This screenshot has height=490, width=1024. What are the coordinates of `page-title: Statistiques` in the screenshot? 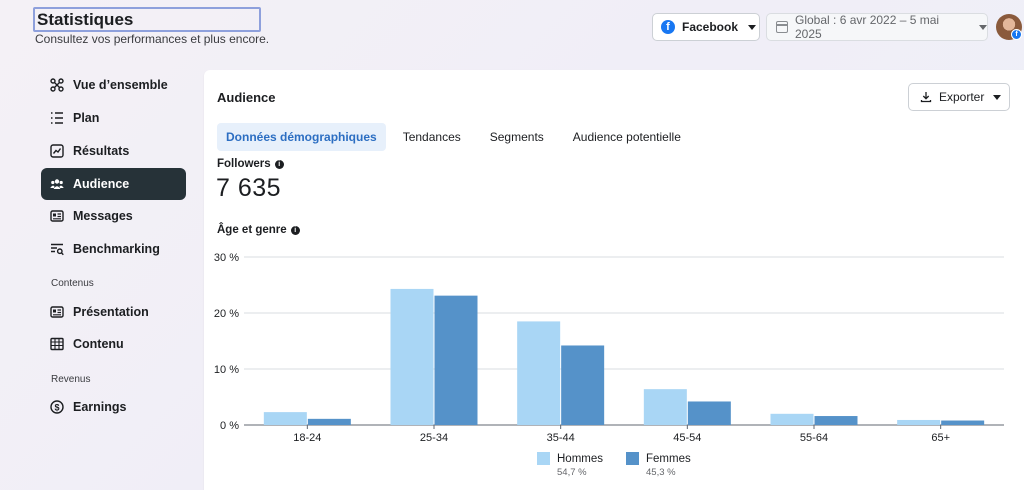 It's located at (147, 19).